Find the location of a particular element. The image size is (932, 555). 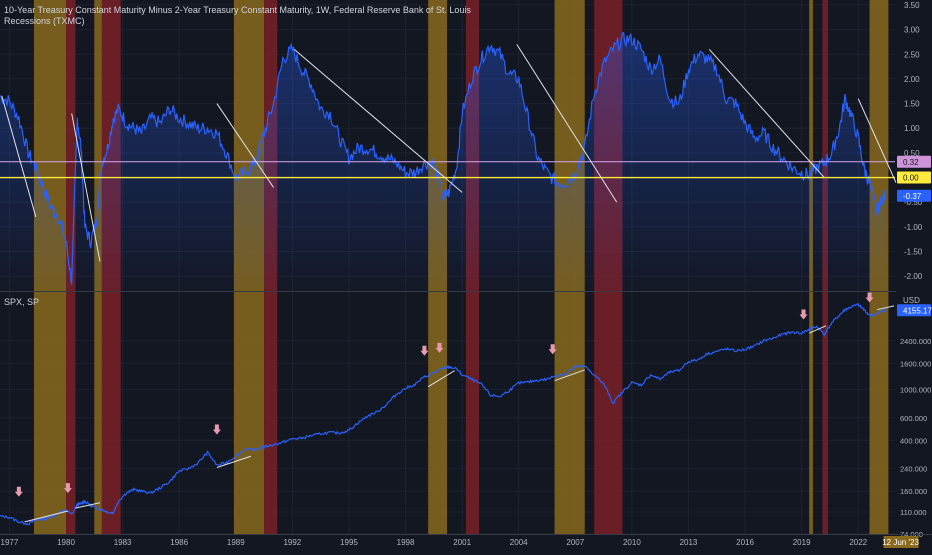

x-tick-label: 2016 is located at coordinates (745, 542).